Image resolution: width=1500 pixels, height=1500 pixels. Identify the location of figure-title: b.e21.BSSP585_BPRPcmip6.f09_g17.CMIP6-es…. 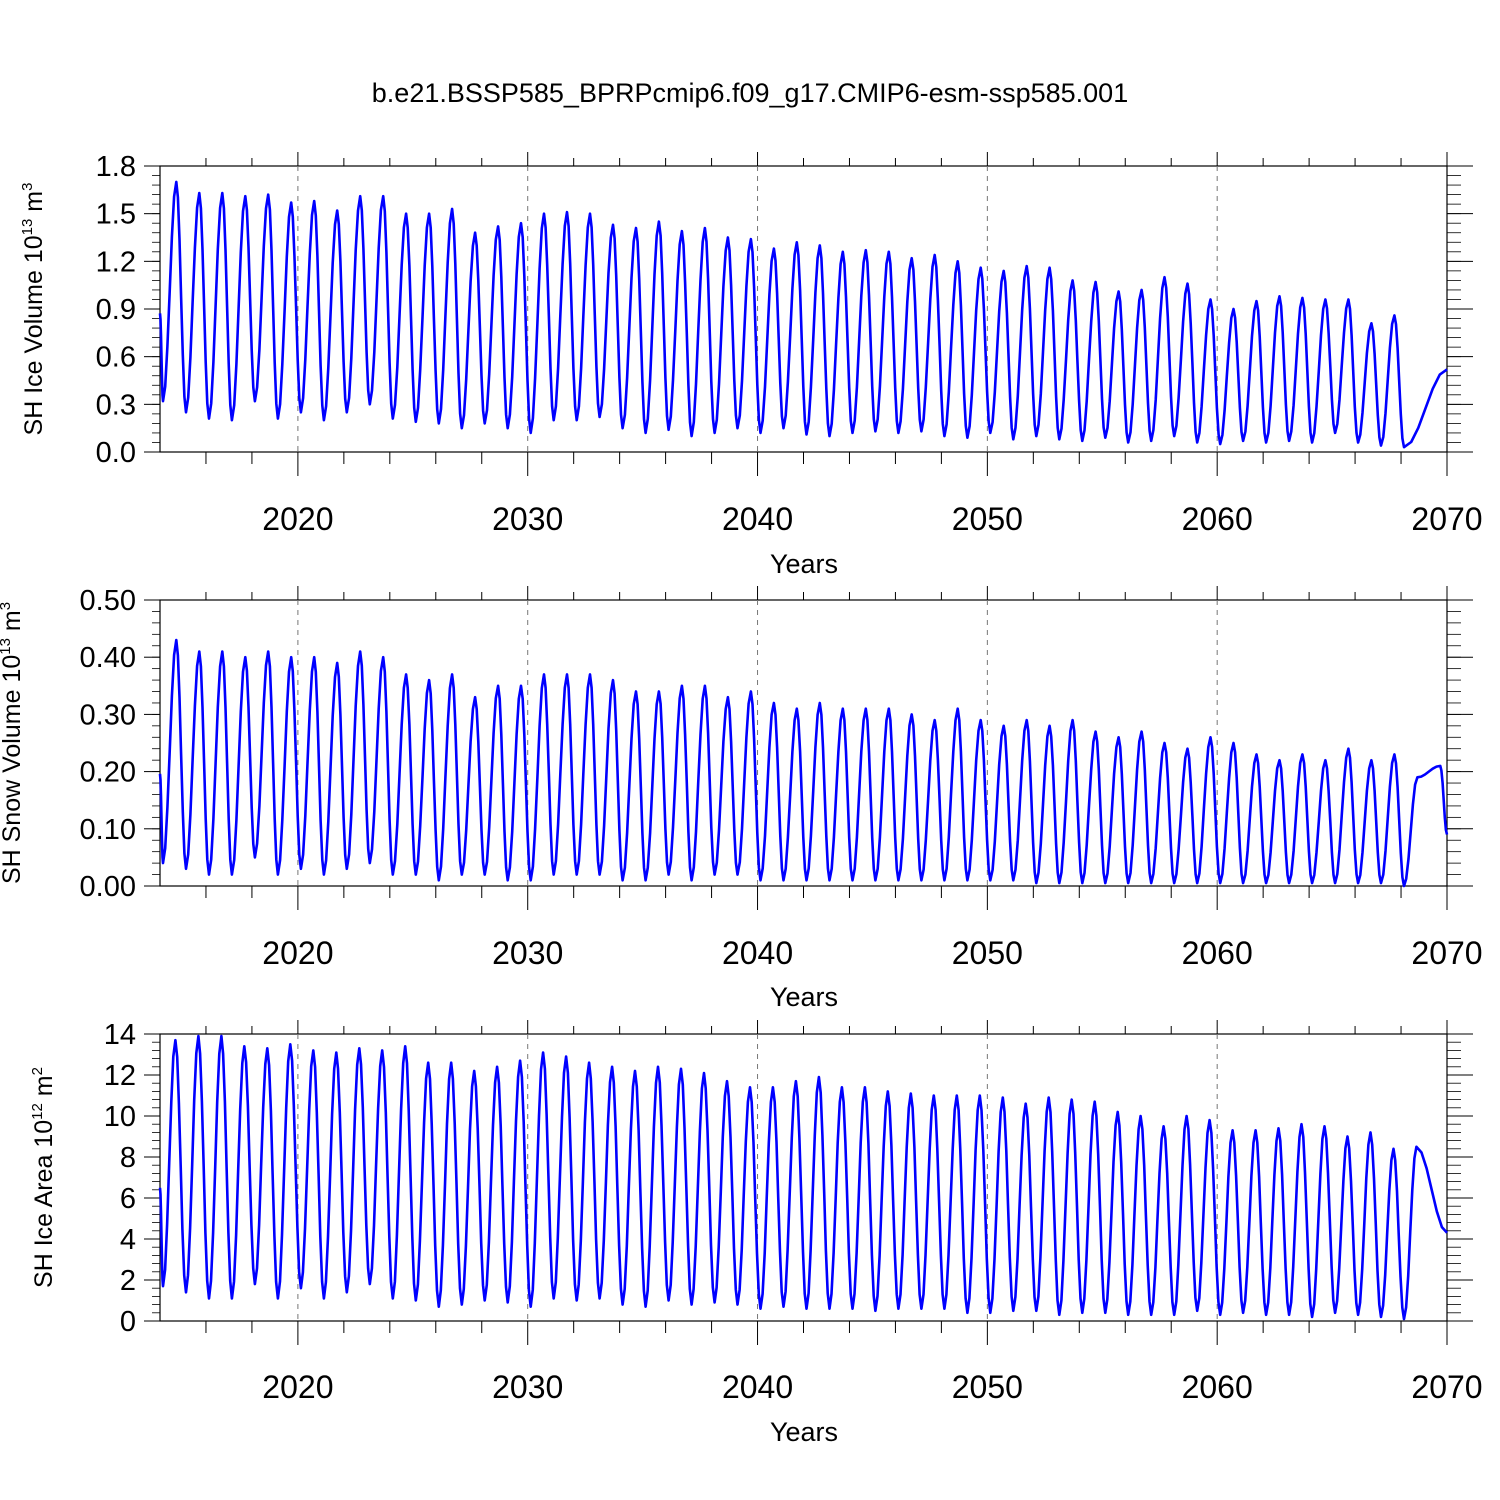
(750, 93).